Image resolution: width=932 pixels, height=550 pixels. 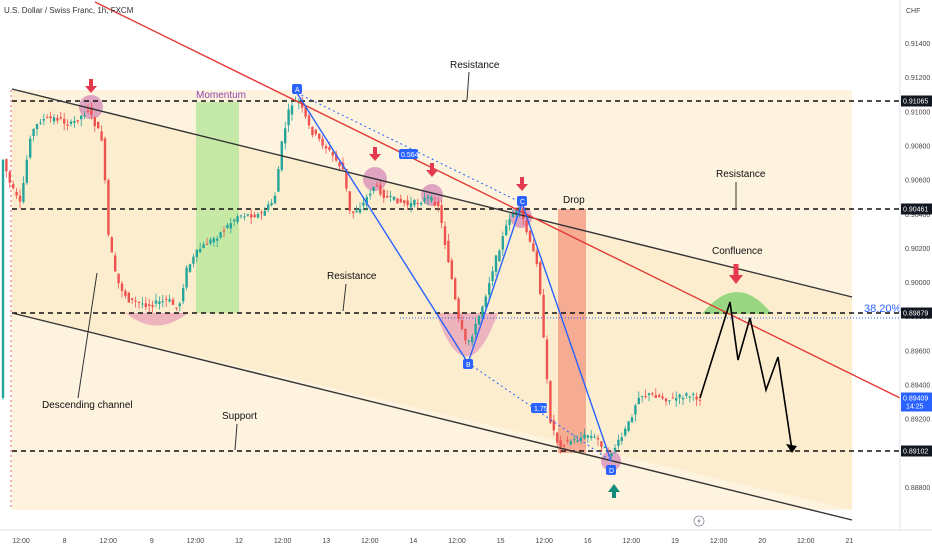 What do you see at coordinates (588, 541) in the screenshot?
I see `time-tick-label: 16` at bounding box center [588, 541].